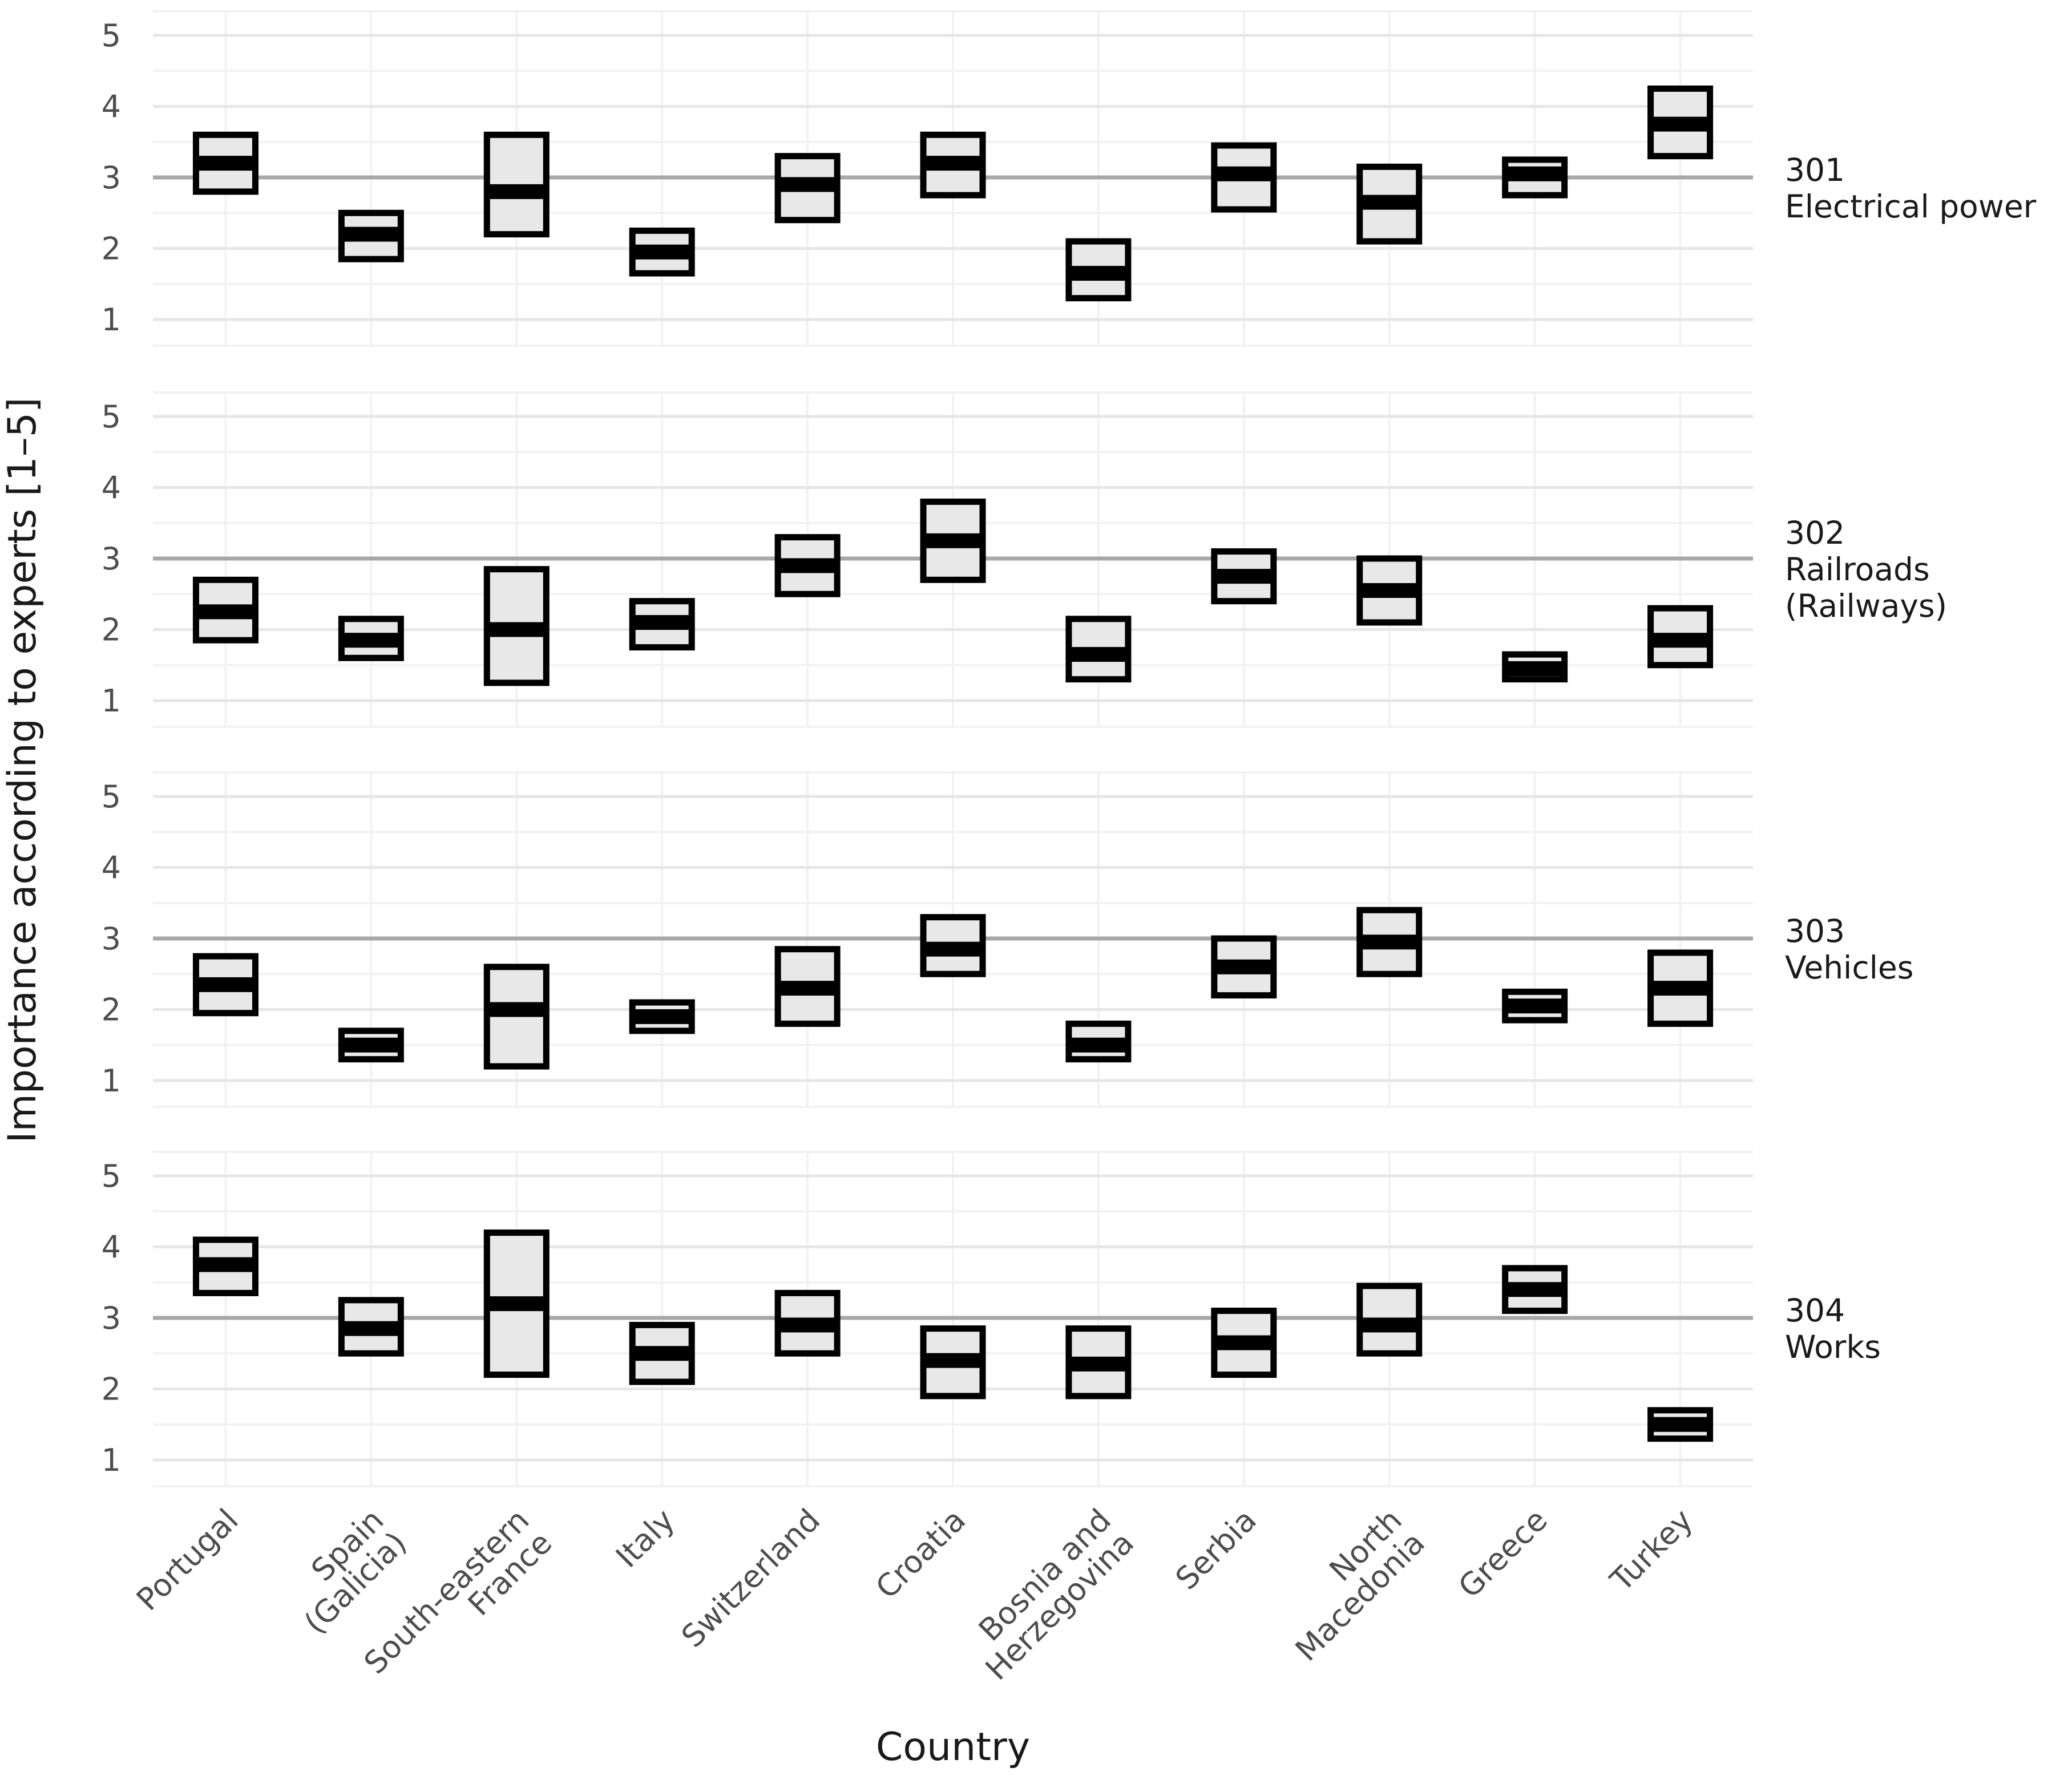 This screenshot has height=1792, width=2072. What do you see at coordinates (1833, 1347) in the screenshot?
I see `facet-label-304: Works` at bounding box center [1833, 1347].